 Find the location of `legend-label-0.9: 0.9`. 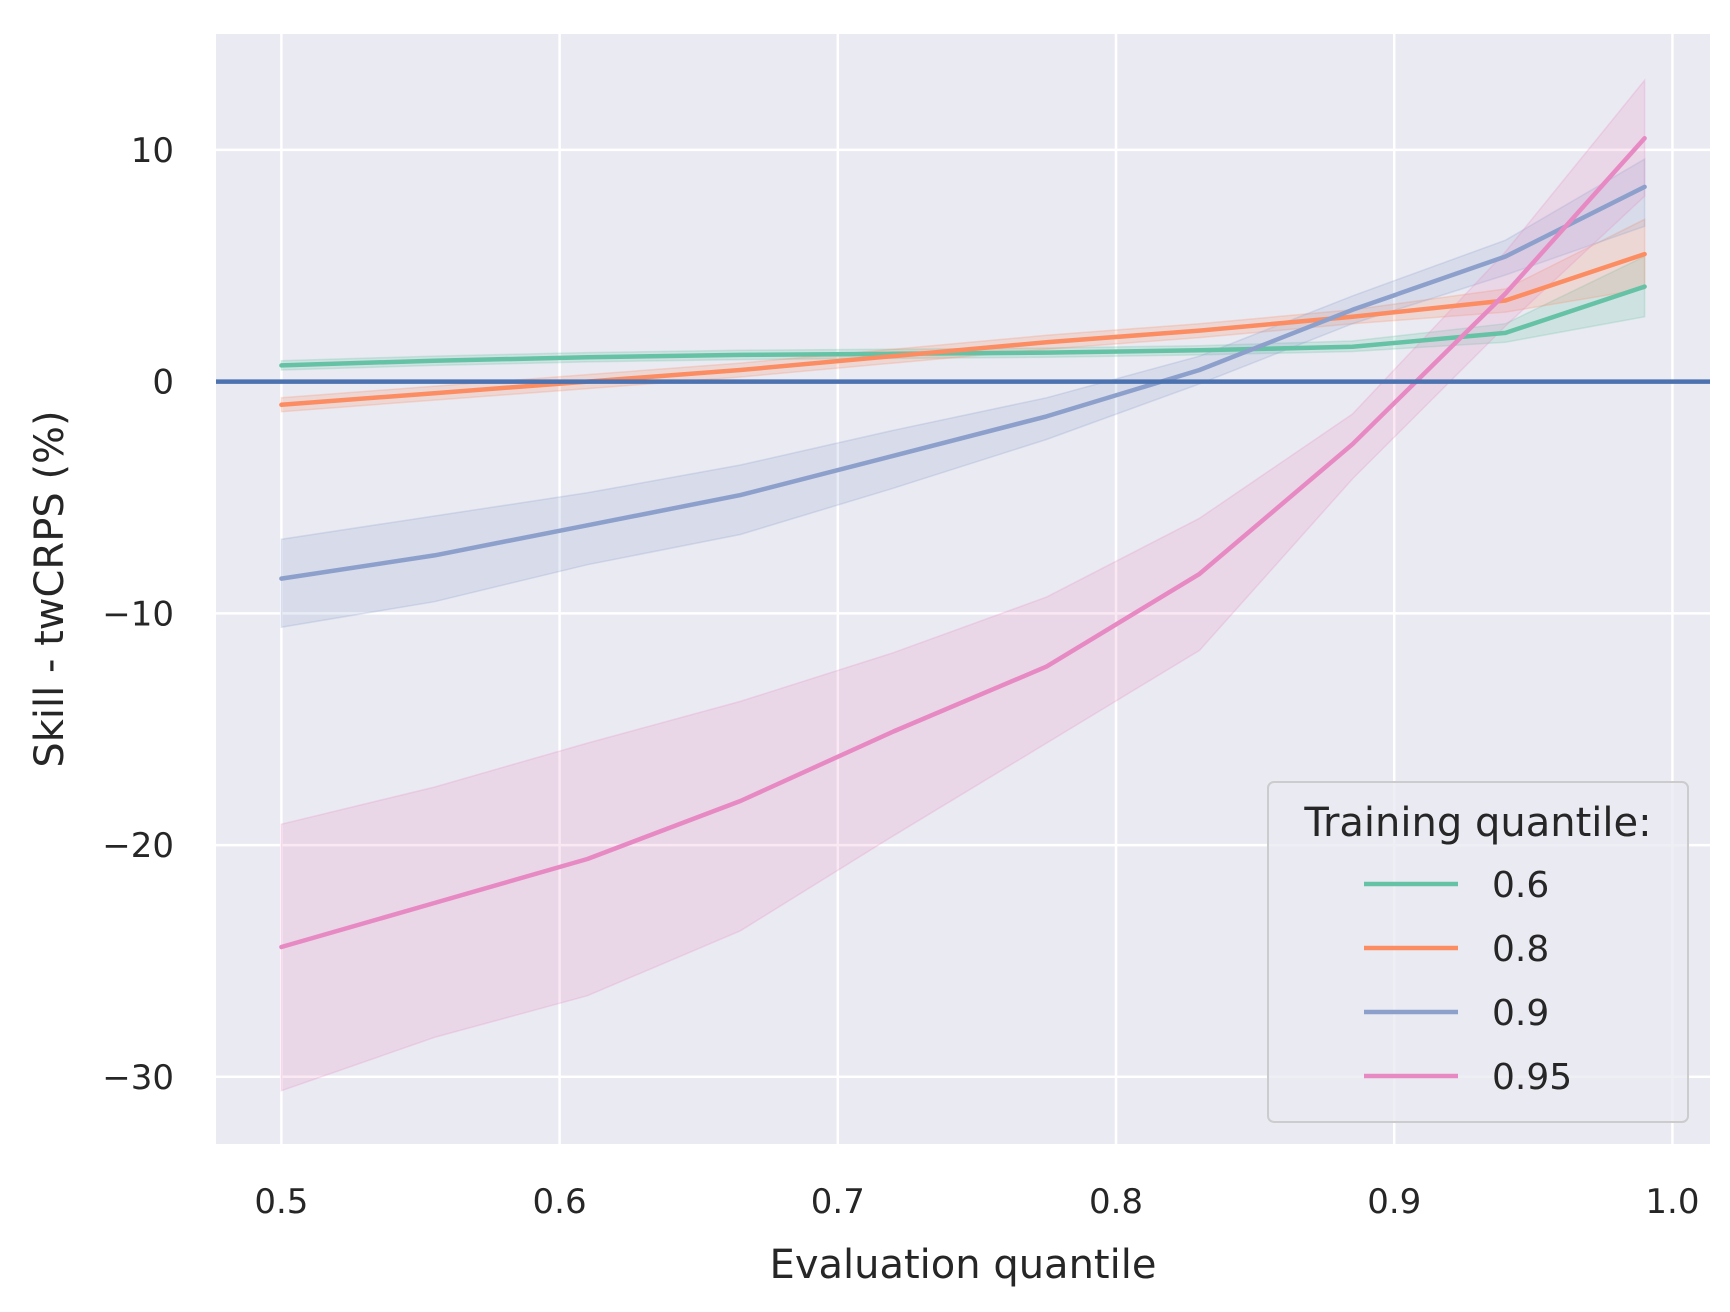

legend-label-0.9: 0.9 is located at coordinates (1520, 1013).